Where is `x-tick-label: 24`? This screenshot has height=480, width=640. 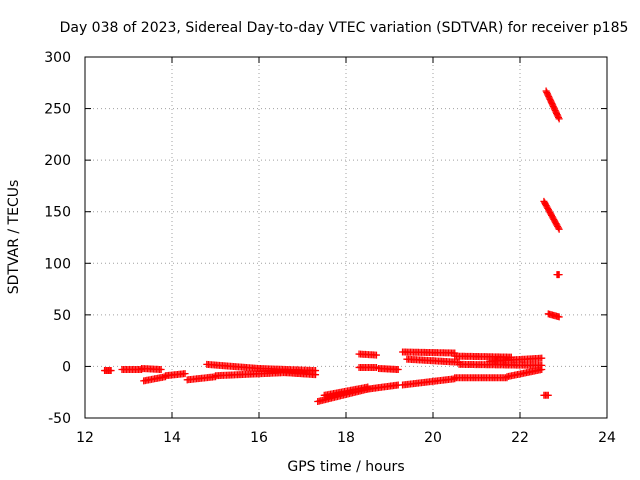
x-tick-label: 24 is located at coordinates (607, 438).